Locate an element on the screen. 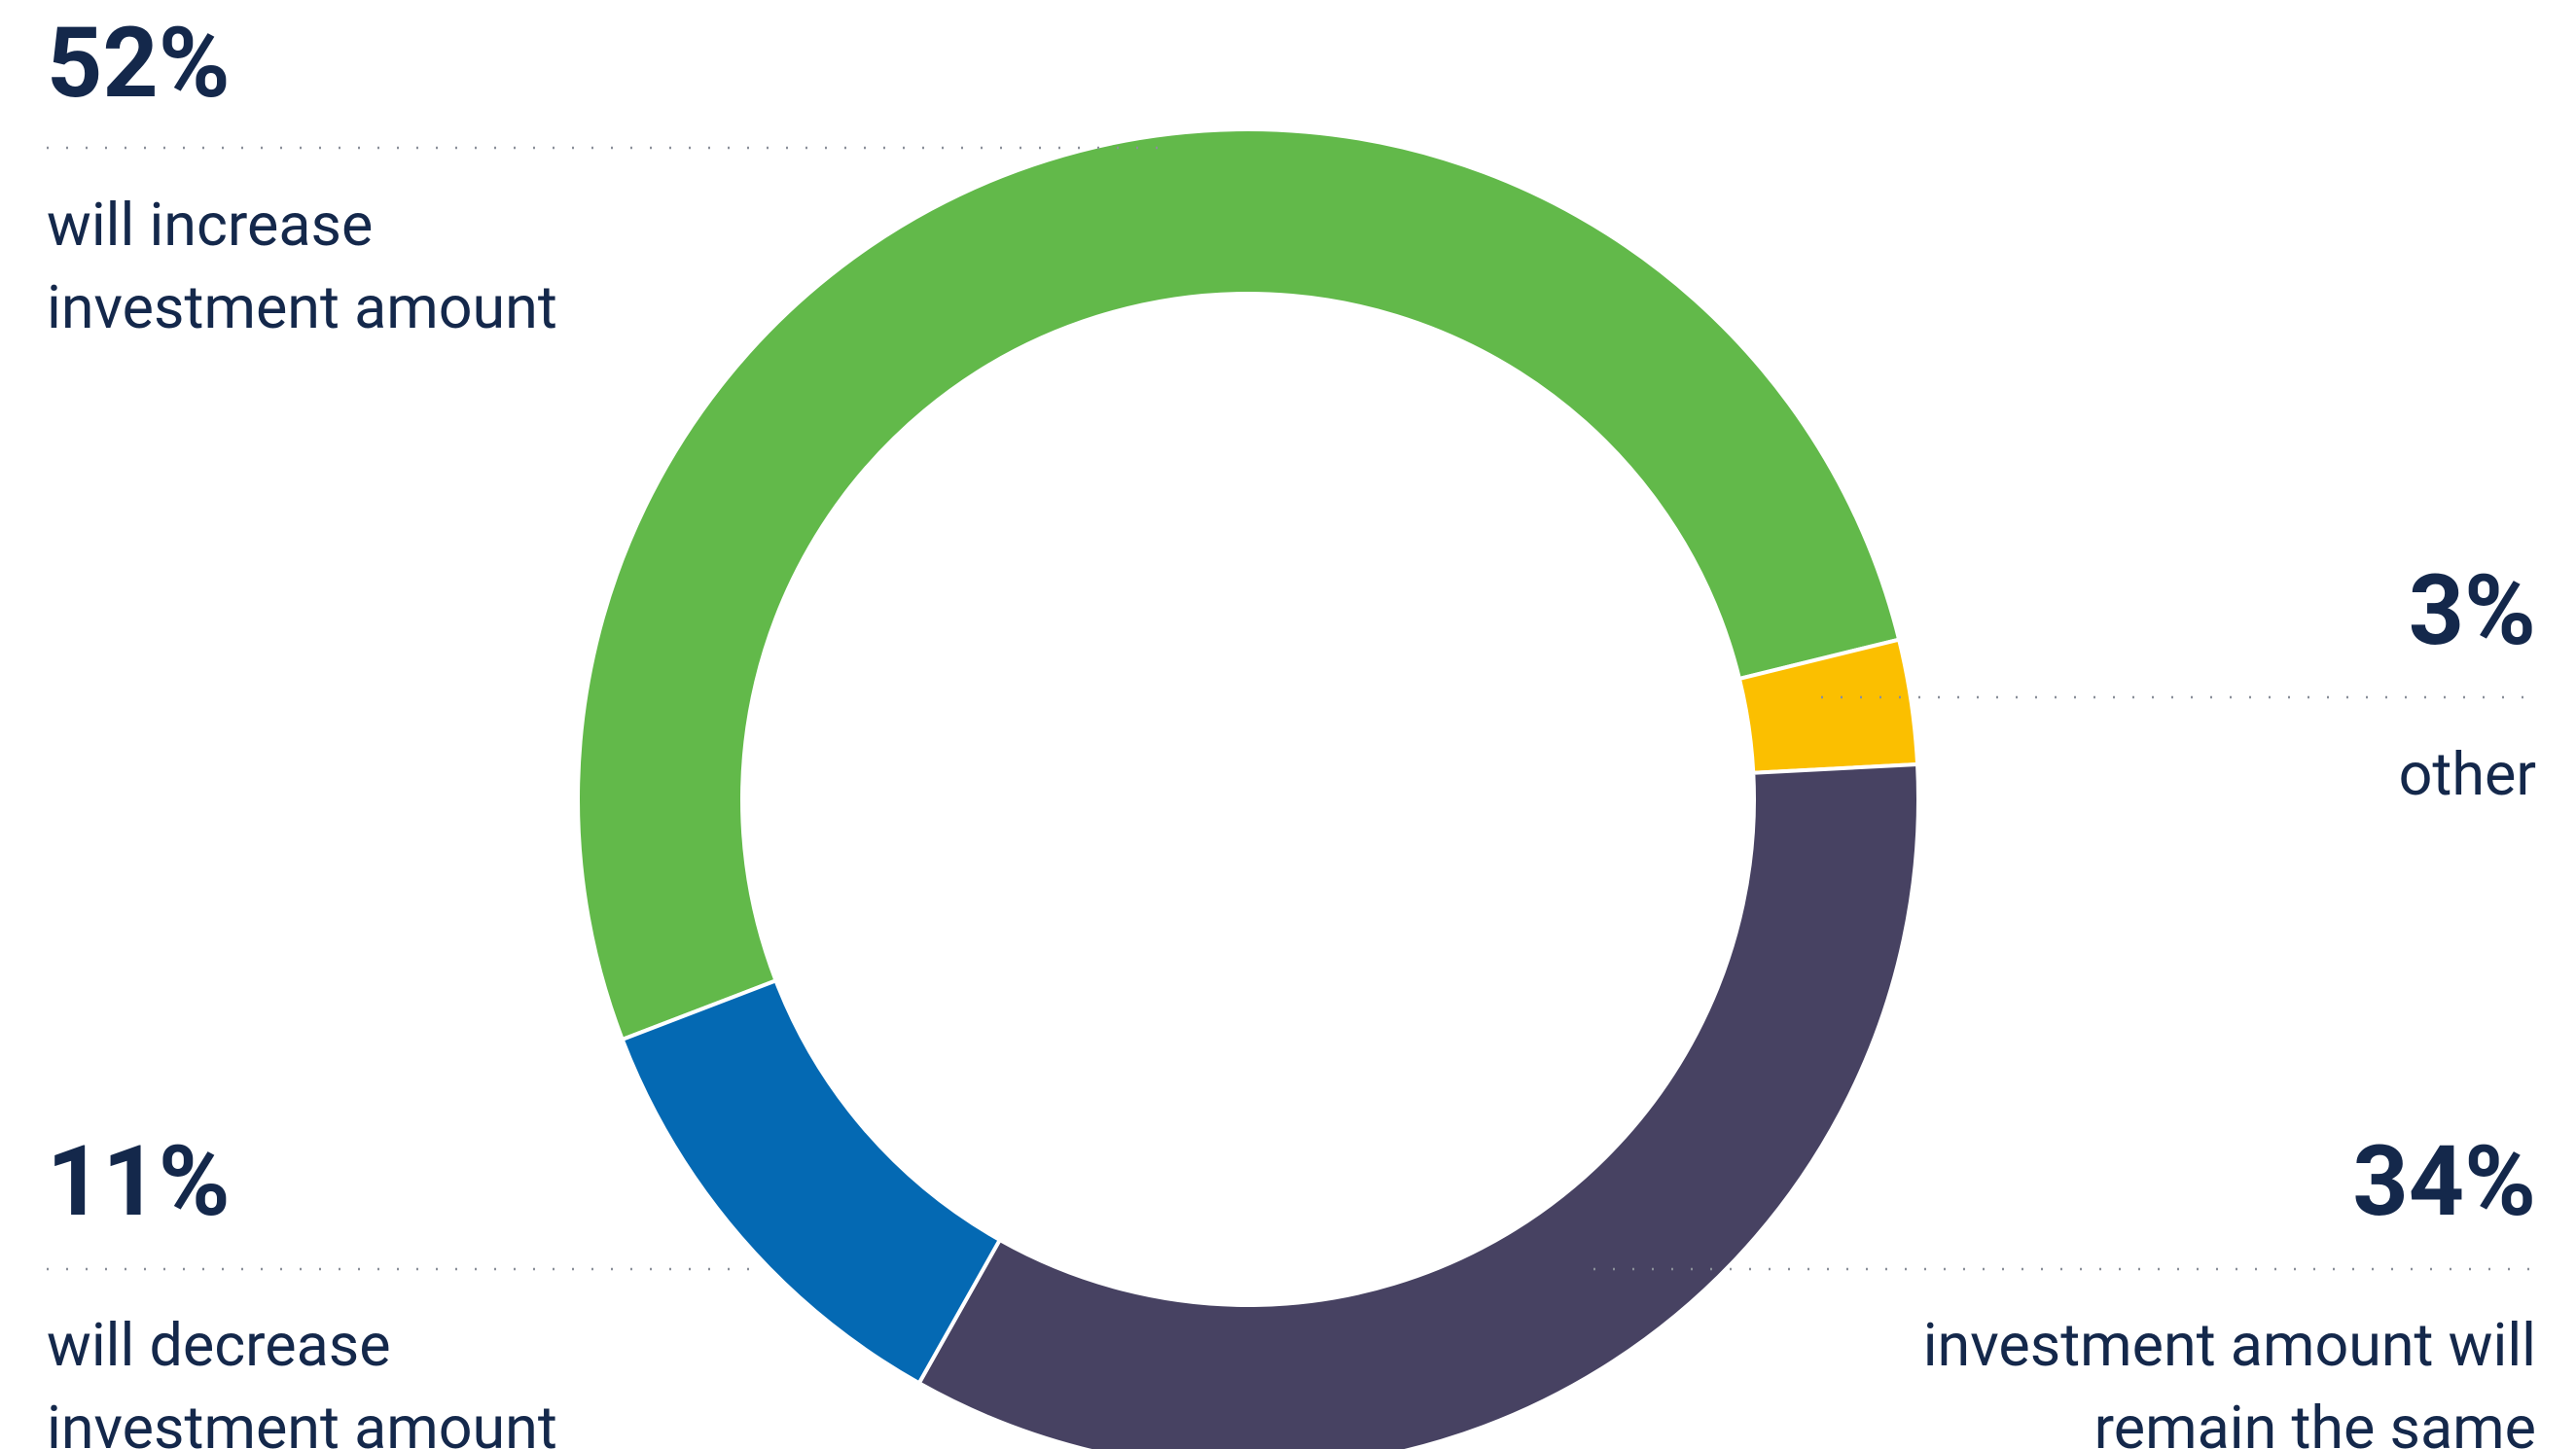 The height and width of the screenshot is (1449, 2576). category-label: will decrease is located at coordinates (219, 1345).